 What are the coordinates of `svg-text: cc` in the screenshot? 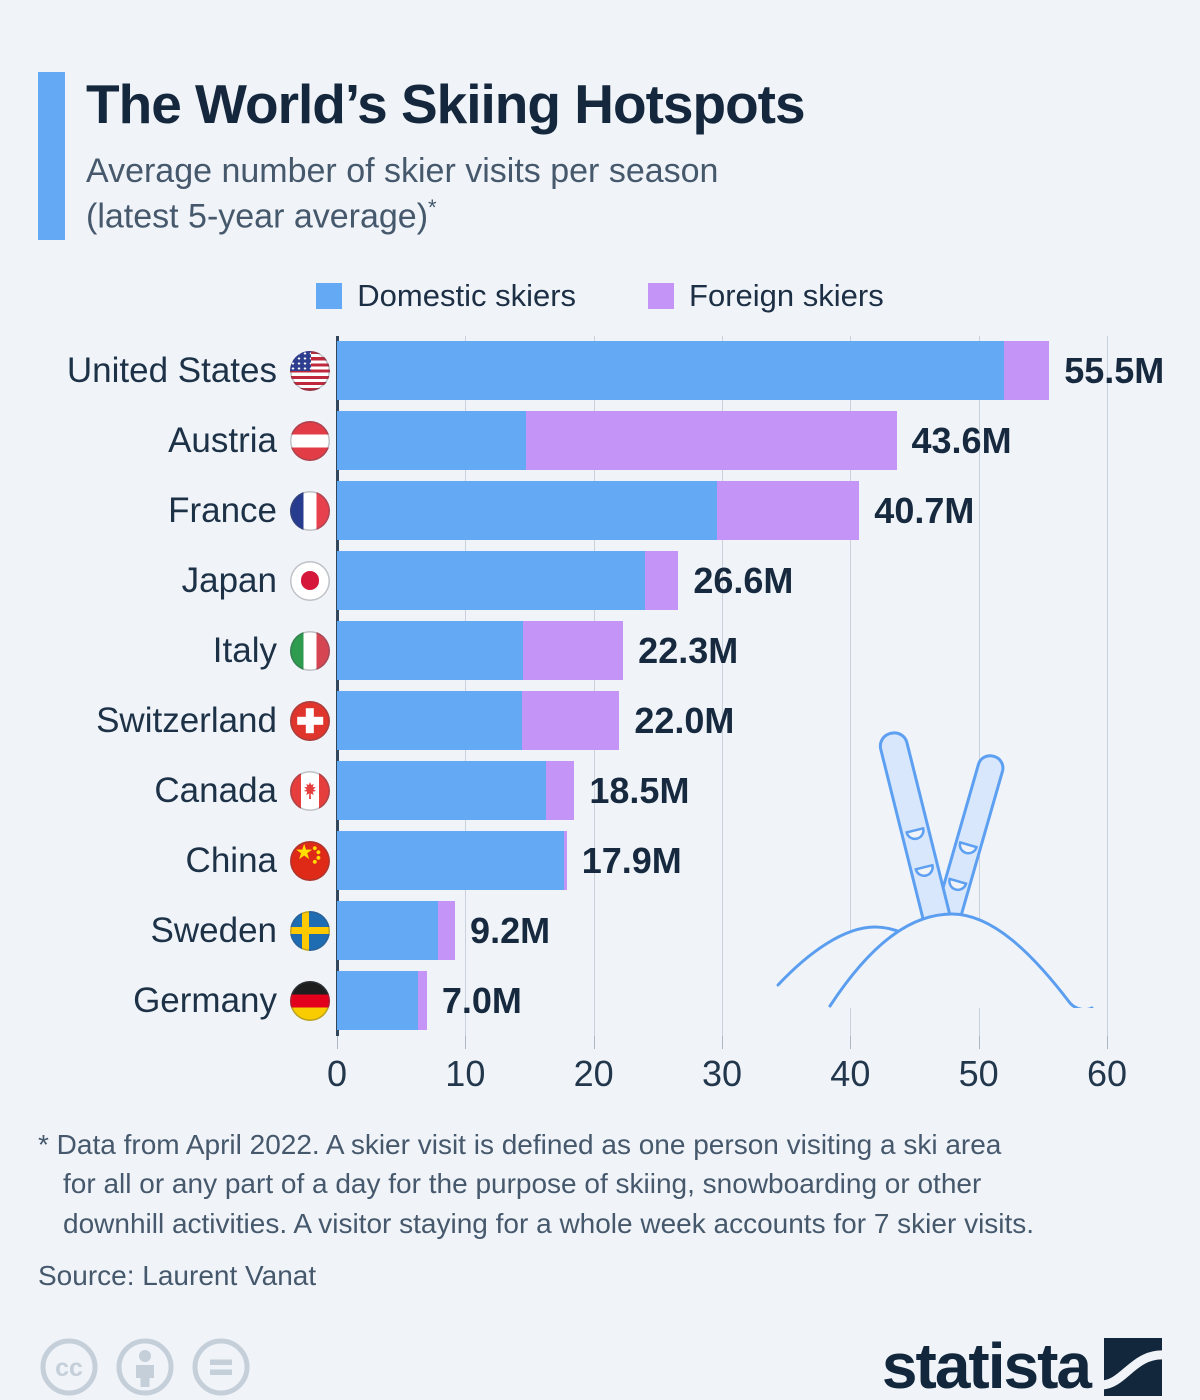 It's located at (69, 1368).